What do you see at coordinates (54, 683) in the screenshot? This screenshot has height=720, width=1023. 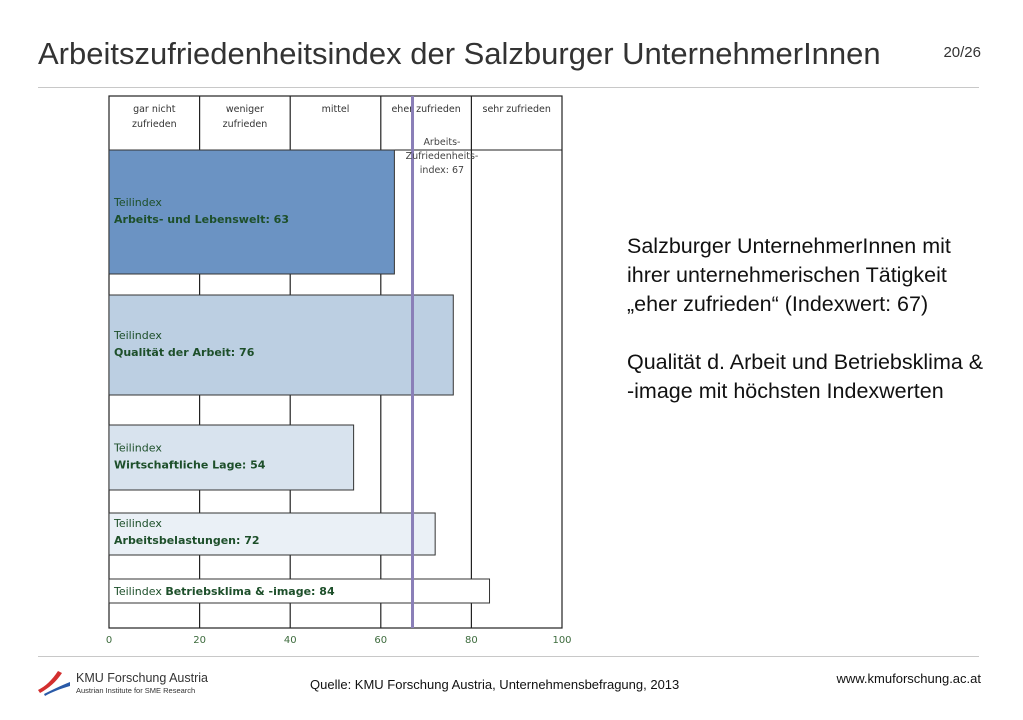 I see `kmu-logo-icon` at bounding box center [54, 683].